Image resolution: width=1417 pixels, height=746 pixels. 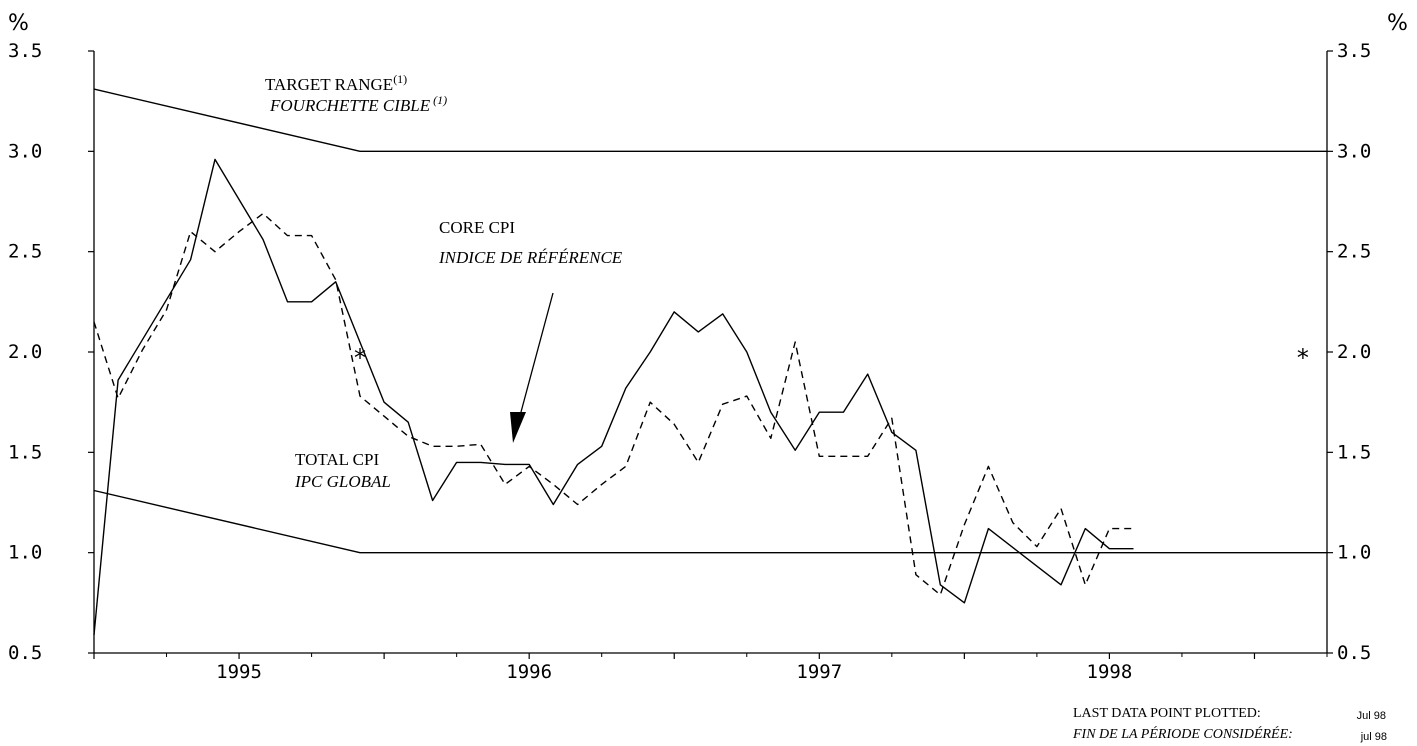 What do you see at coordinates (239, 672) in the screenshot?
I see `x-tick-label: 1995` at bounding box center [239, 672].